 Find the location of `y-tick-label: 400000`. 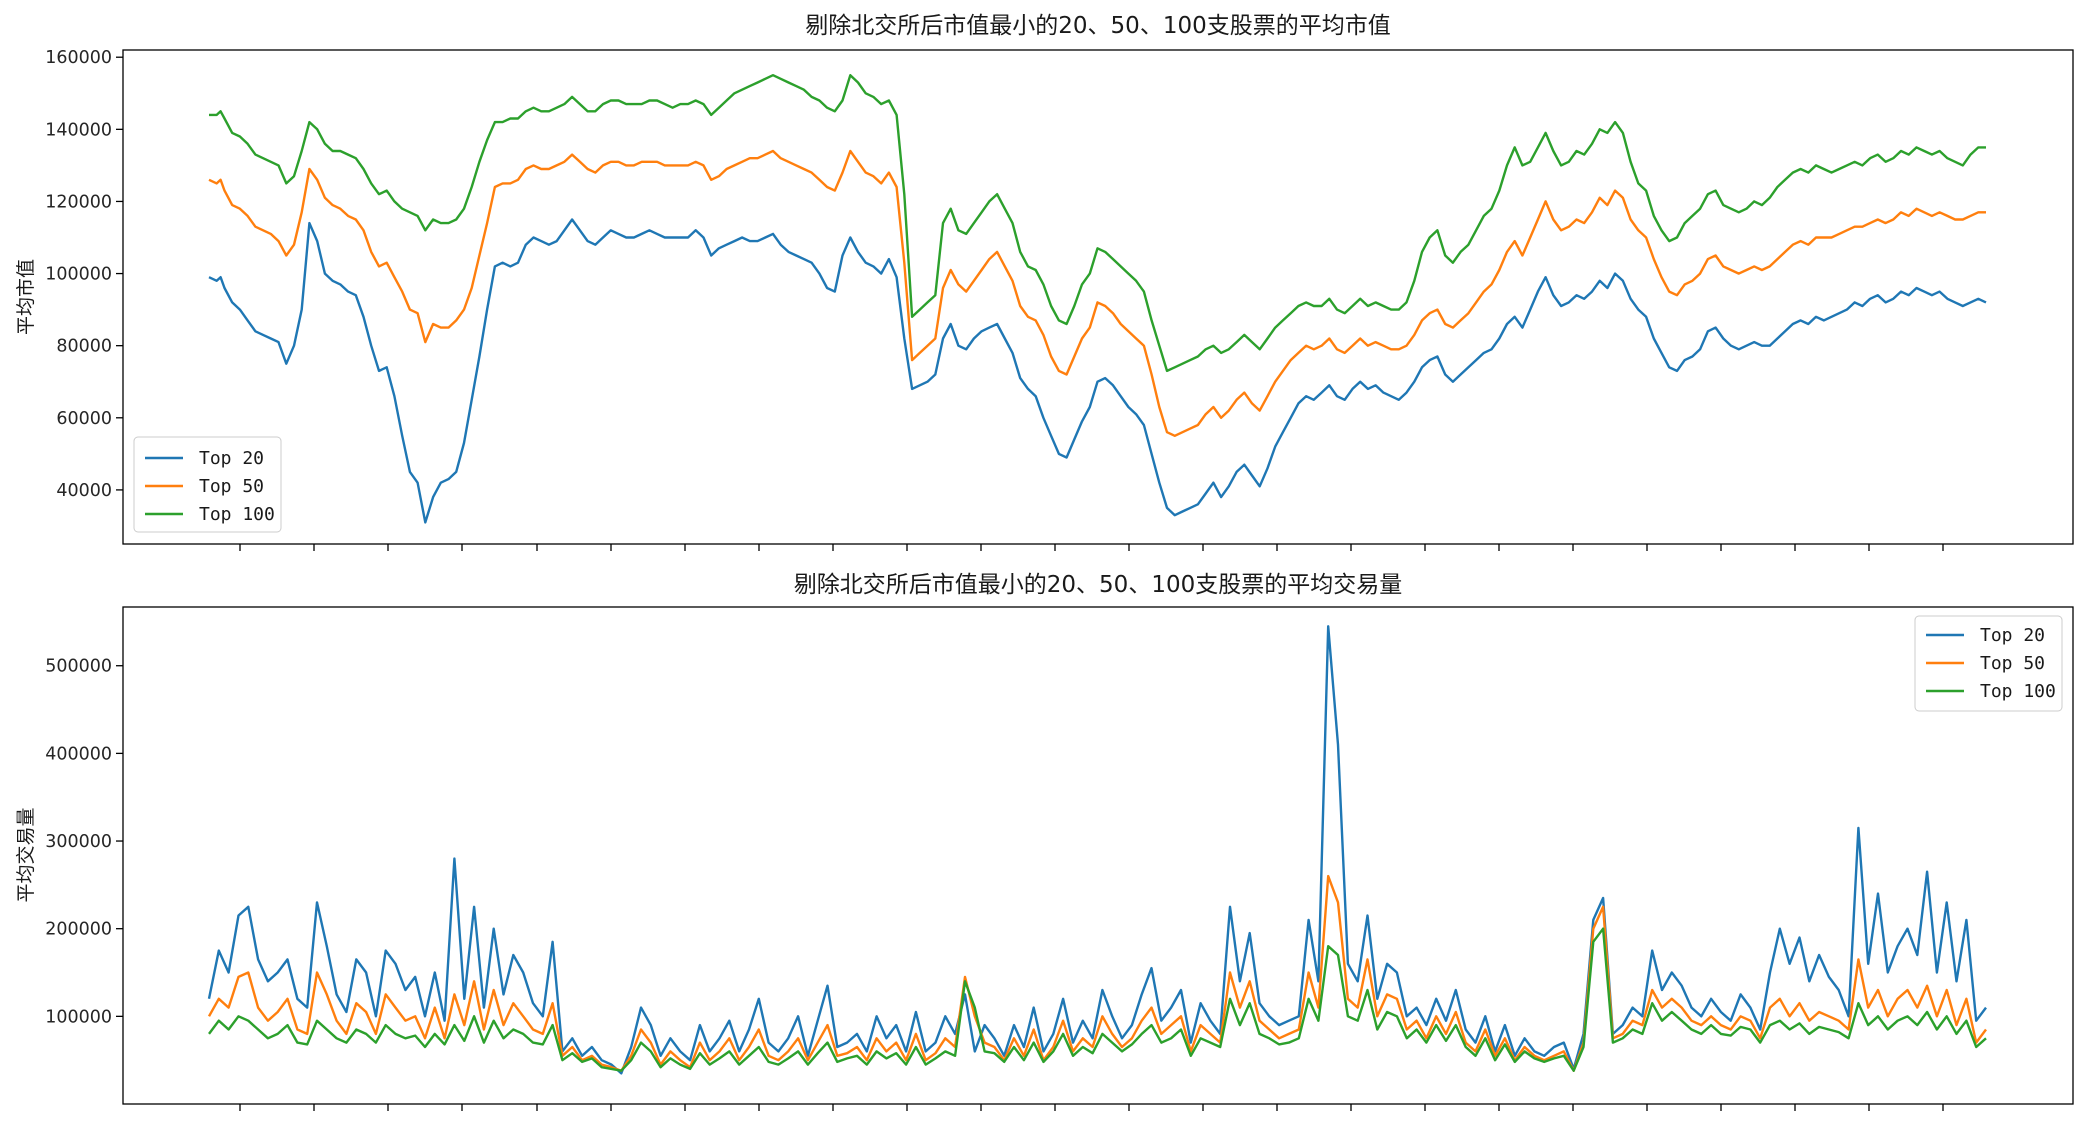

y-tick-label: 400000 is located at coordinates (78, 754).